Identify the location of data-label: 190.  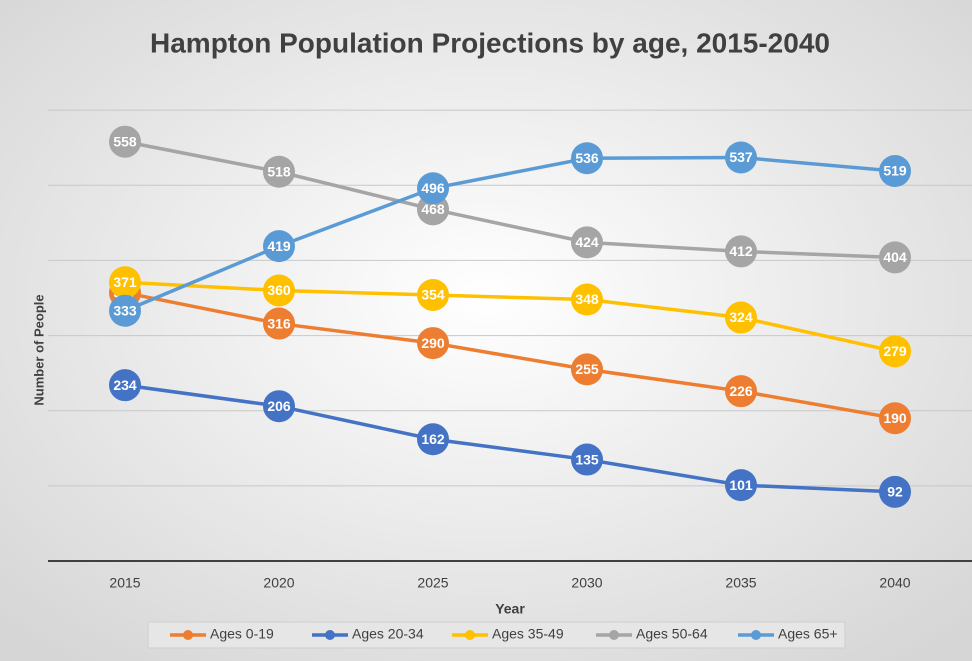
(895, 418).